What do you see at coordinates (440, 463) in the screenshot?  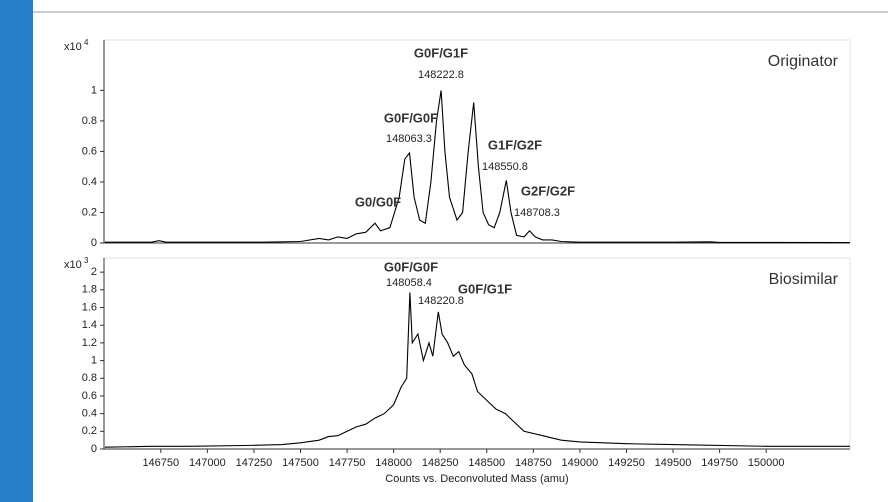 I see `x-tick-label: 148250` at bounding box center [440, 463].